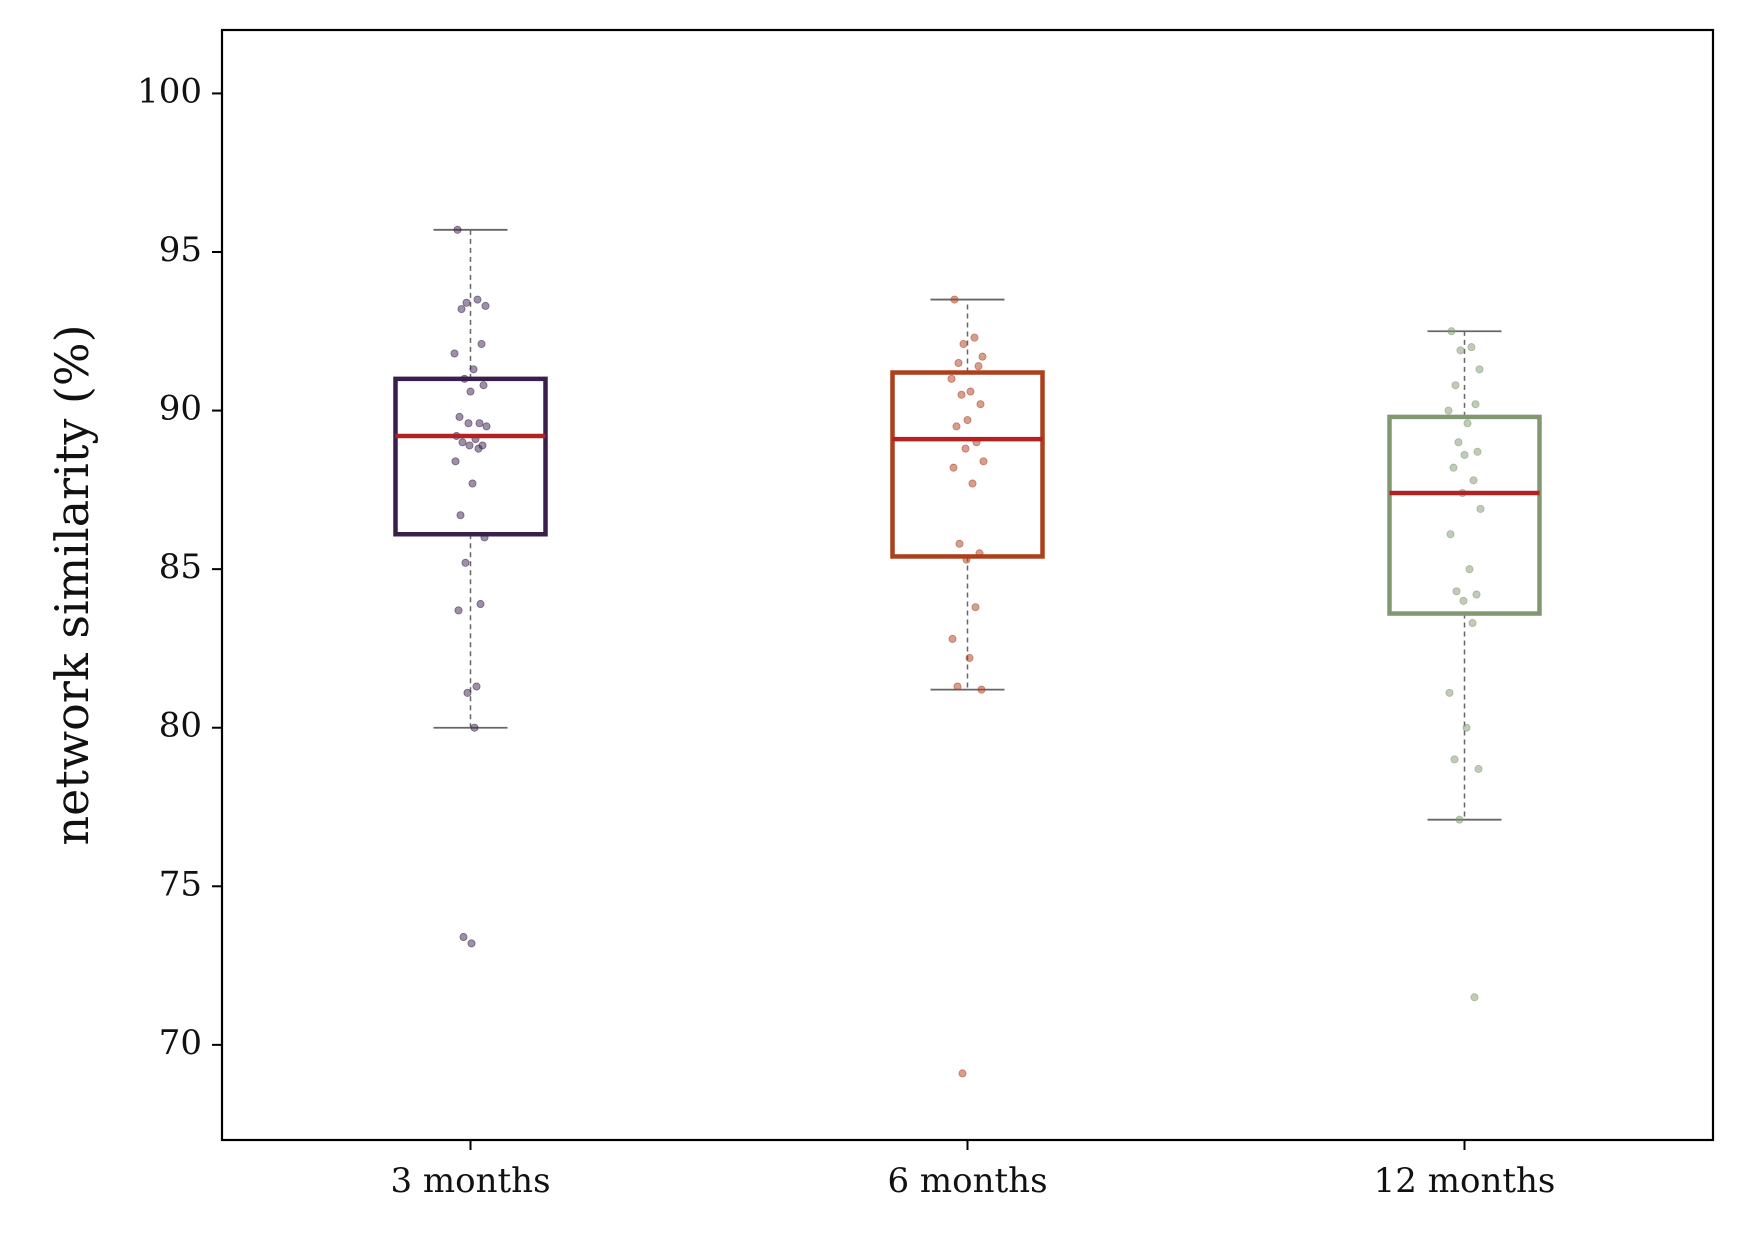  What do you see at coordinates (180, 250) in the screenshot?
I see `y-tick-label-95: 95` at bounding box center [180, 250].